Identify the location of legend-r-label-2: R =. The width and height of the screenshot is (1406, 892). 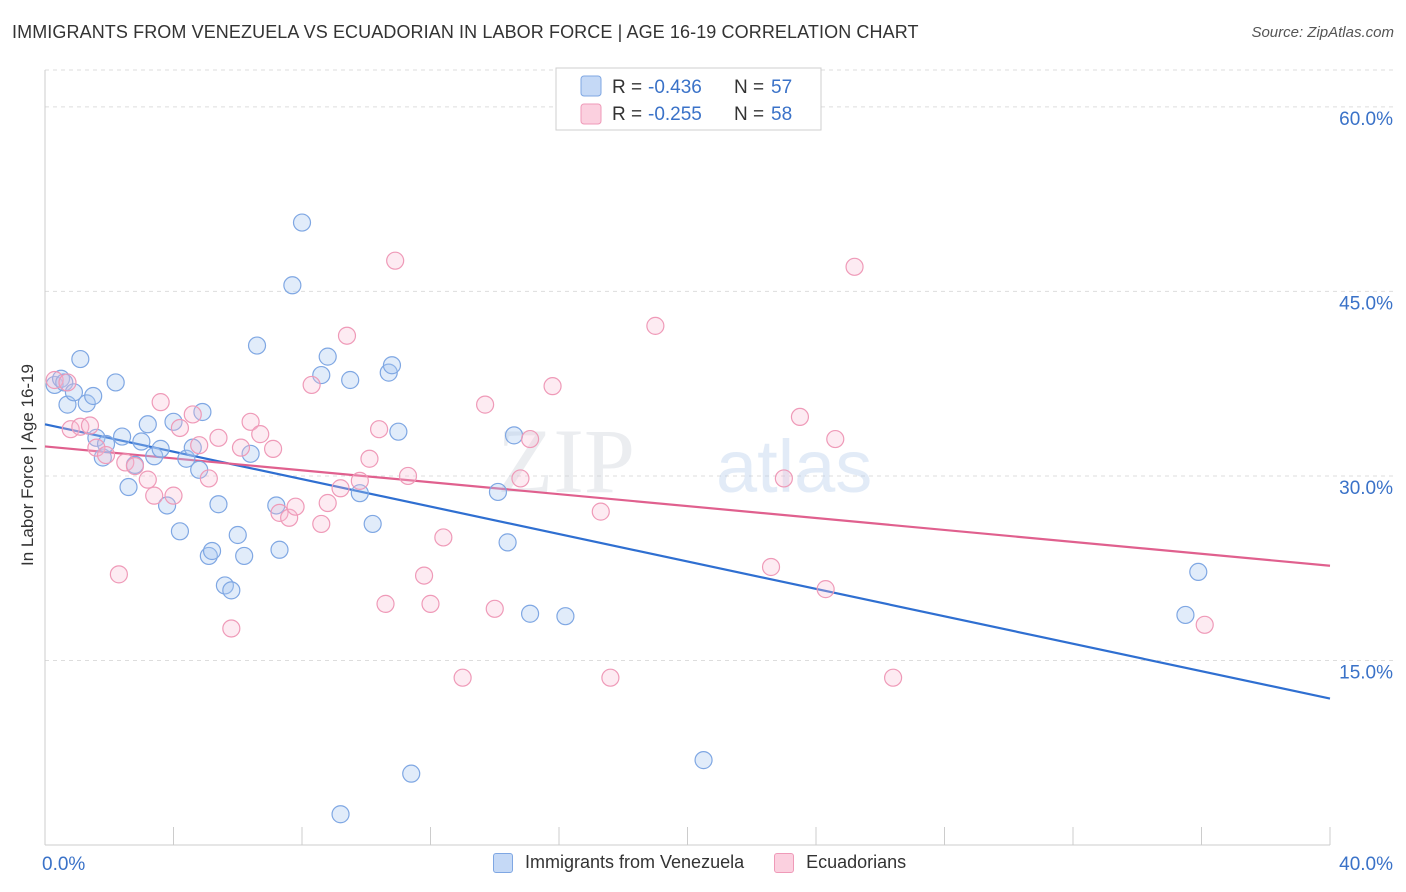
(627, 114).